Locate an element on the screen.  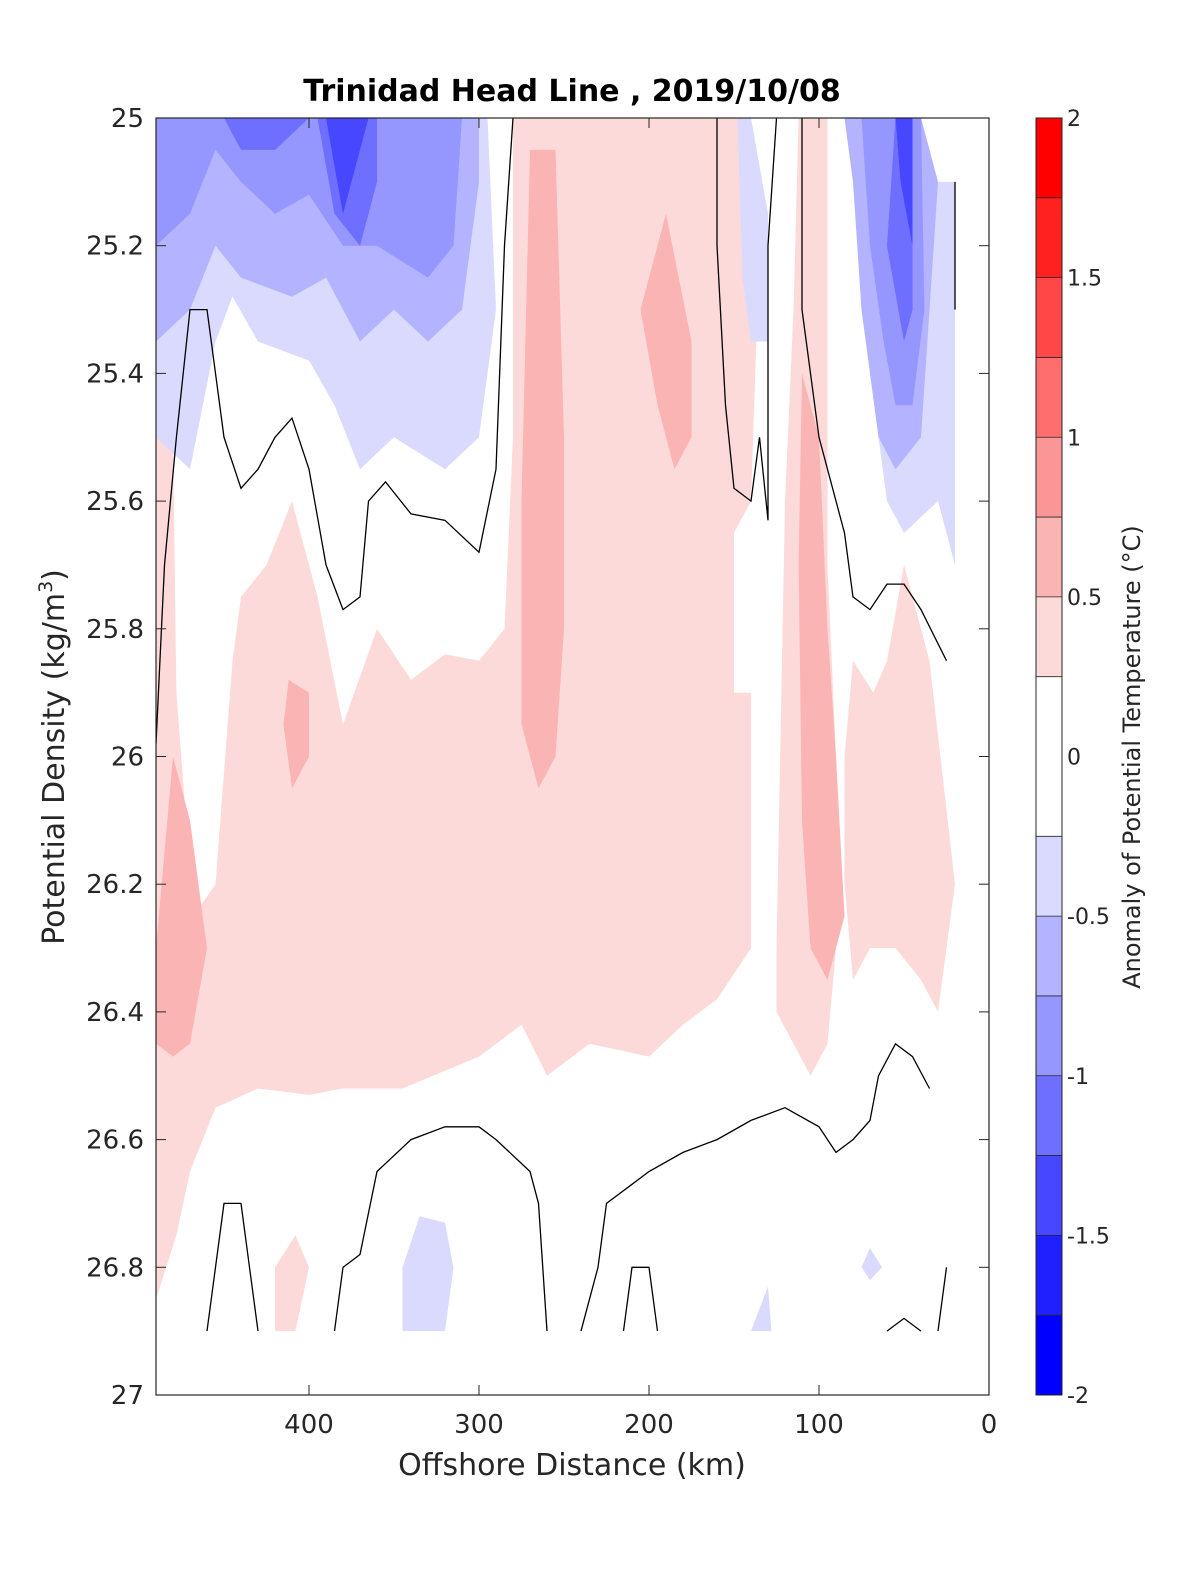
y-tick-label: 26.2 is located at coordinates (115, 885).